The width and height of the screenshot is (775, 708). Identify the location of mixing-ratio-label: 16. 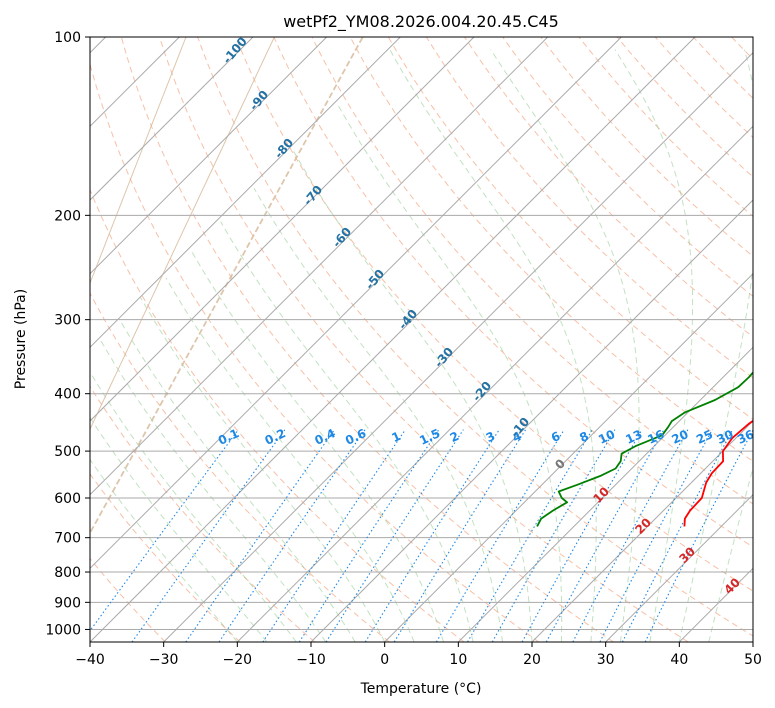
(655, 437).